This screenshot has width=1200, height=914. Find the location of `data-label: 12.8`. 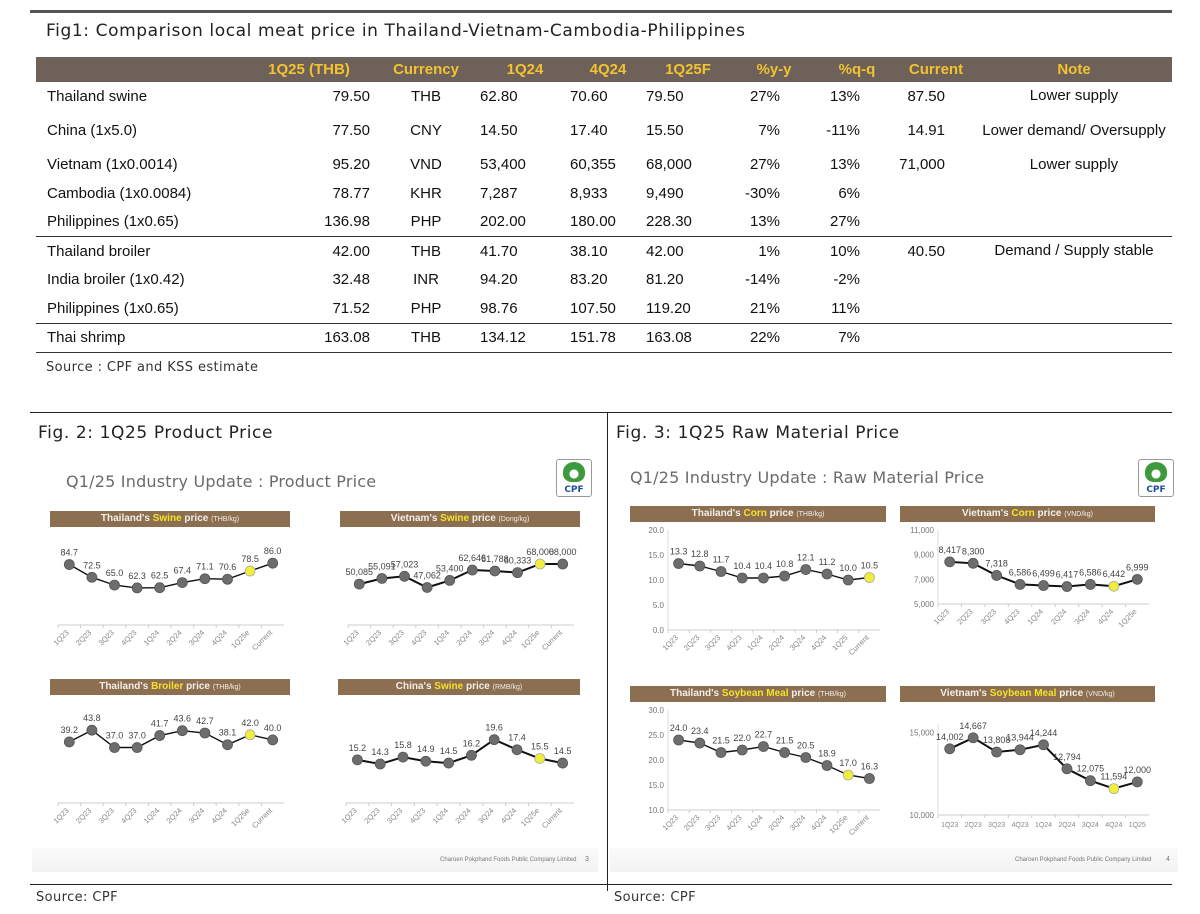

data-label: 12.8 is located at coordinates (700, 554).